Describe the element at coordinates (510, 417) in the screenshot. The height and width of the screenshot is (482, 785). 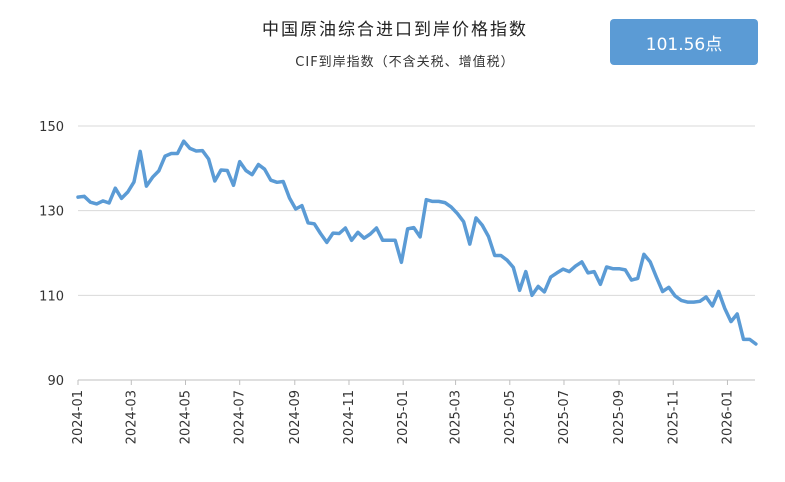
I see `x-tick-label-2025-05: 2025-05` at that location.